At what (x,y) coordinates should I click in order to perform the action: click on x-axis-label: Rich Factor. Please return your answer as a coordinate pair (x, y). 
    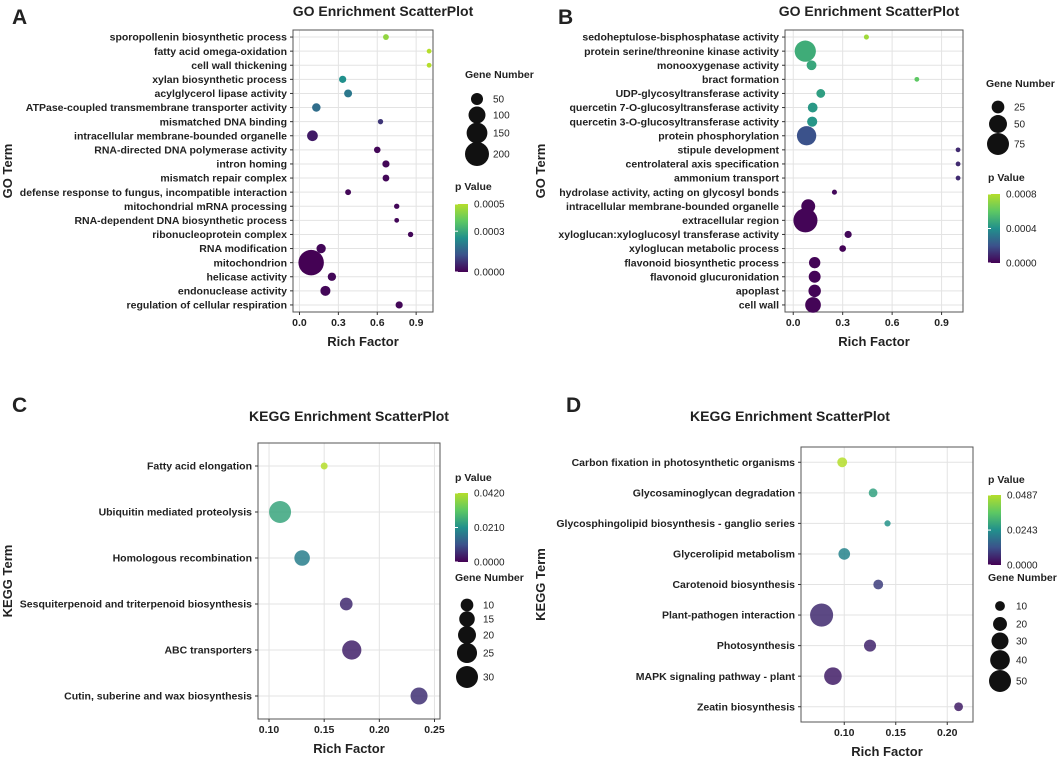
    Looking at the image, I should click on (874, 341).